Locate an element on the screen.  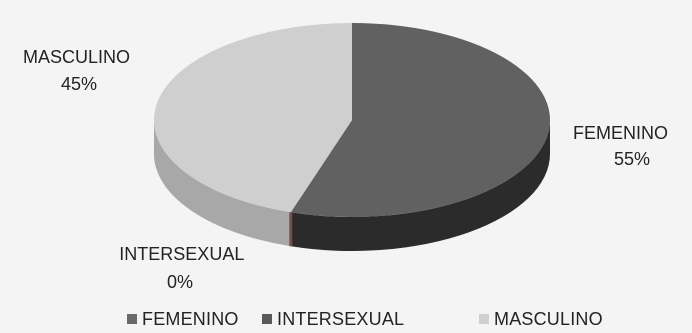
data-label-femenino-value: 55% is located at coordinates (632, 159).